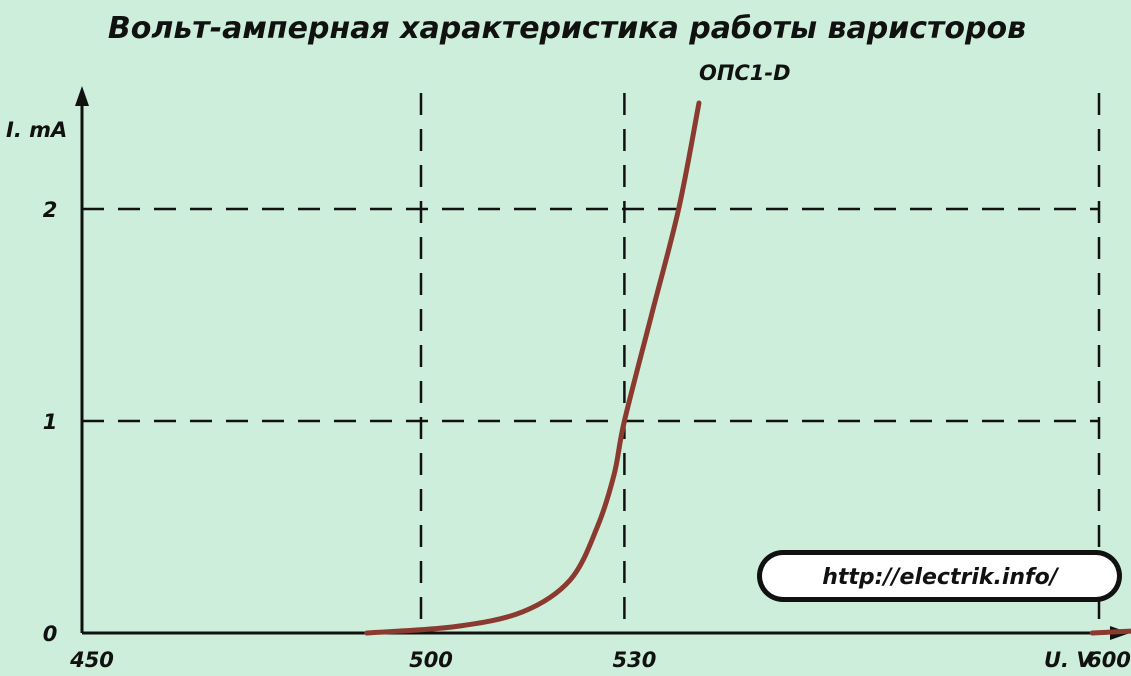  What do you see at coordinates (634, 660) in the screenshot?
I see `x-tick-label-530: 530` at bounding box center [634, 660].